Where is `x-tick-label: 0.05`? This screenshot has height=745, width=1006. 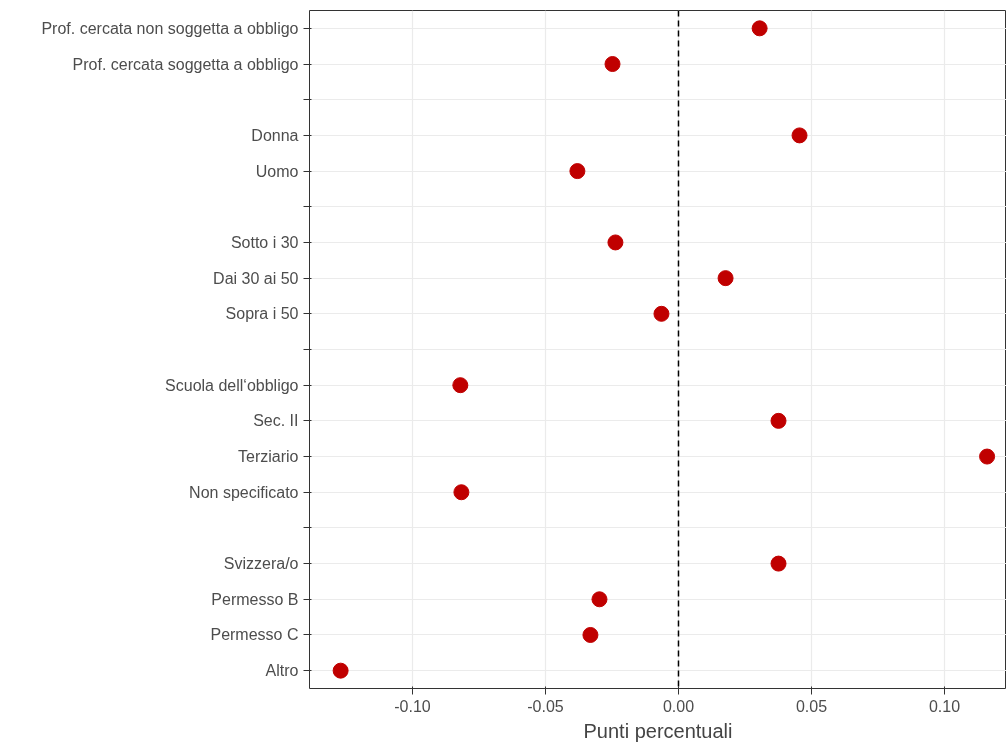 x-tick-label: 0.05 is located at coordinates (811, 706).